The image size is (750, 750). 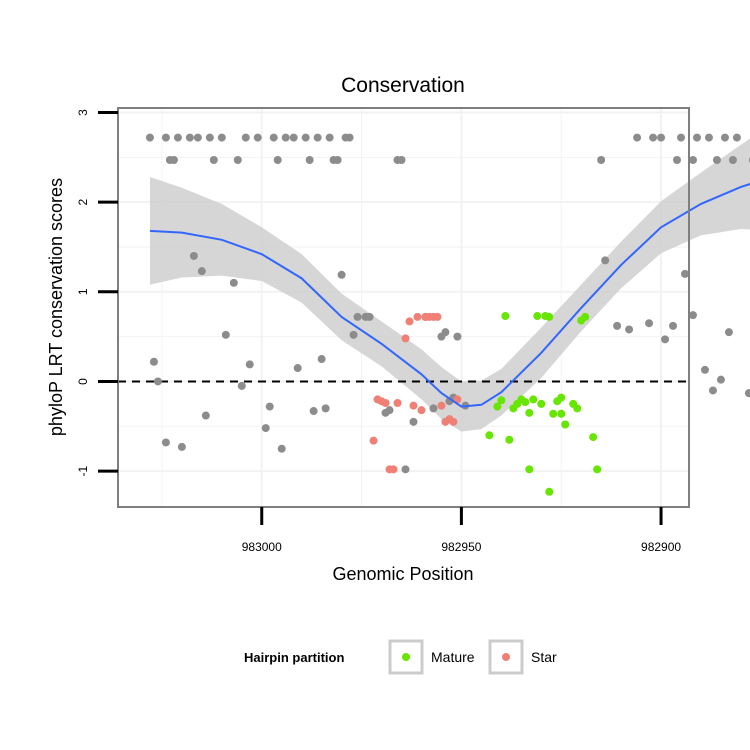 I want to click on legend-swatch-star, so click(x=506, y=657).